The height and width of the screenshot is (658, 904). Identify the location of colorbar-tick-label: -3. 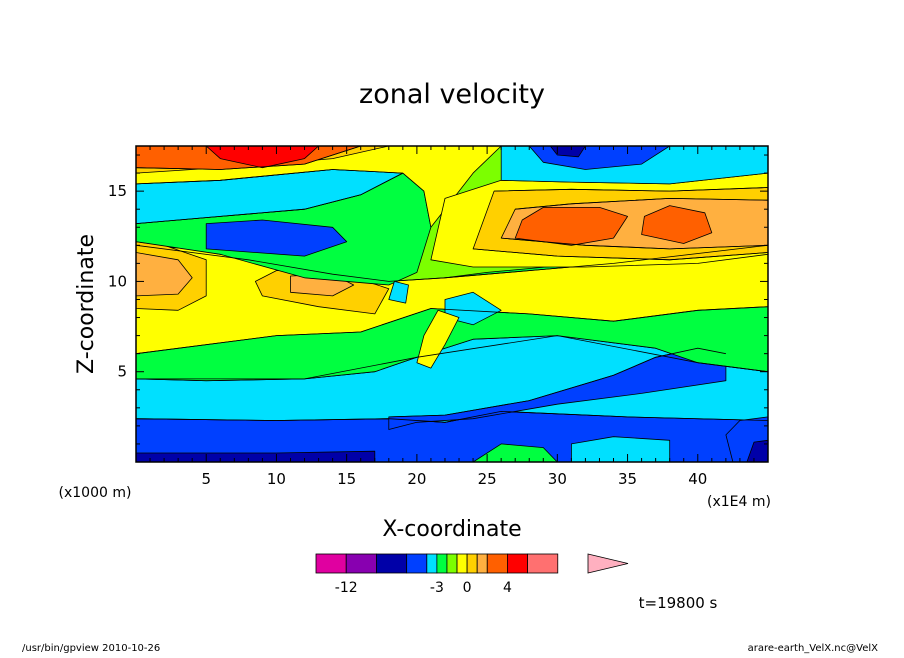
(437, 588).